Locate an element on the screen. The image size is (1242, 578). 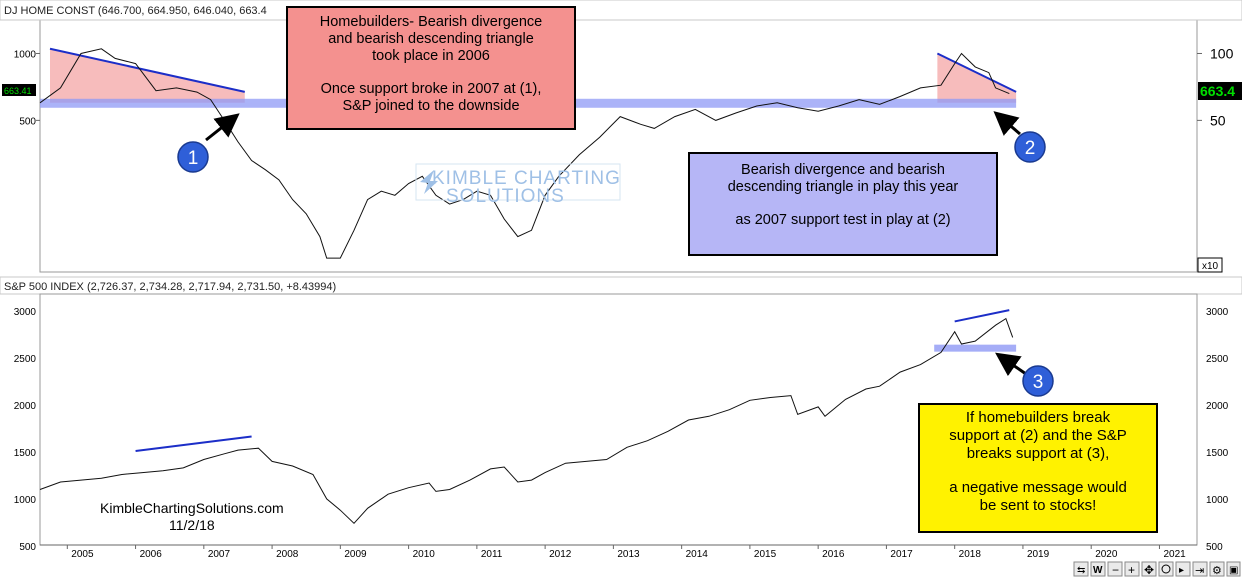
toolbar-scroll-right-button is located at coordinates (1183, 569).